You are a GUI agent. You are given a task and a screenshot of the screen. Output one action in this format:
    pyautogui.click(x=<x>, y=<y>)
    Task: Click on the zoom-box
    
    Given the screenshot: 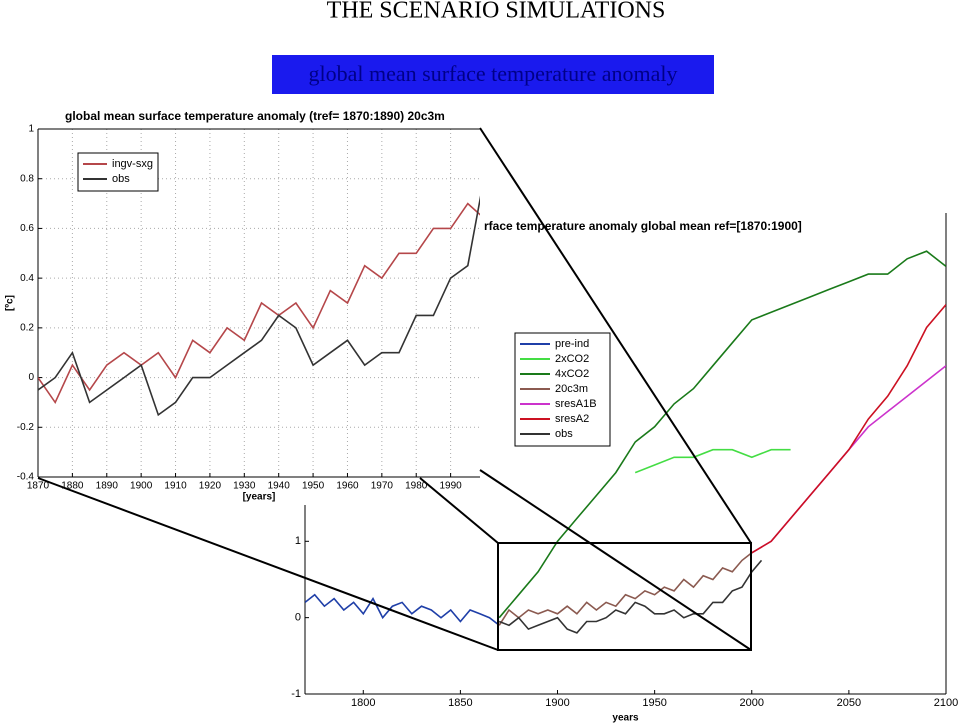 What is the action you would take?
    pyautogui.click(x=624, y=596)
    